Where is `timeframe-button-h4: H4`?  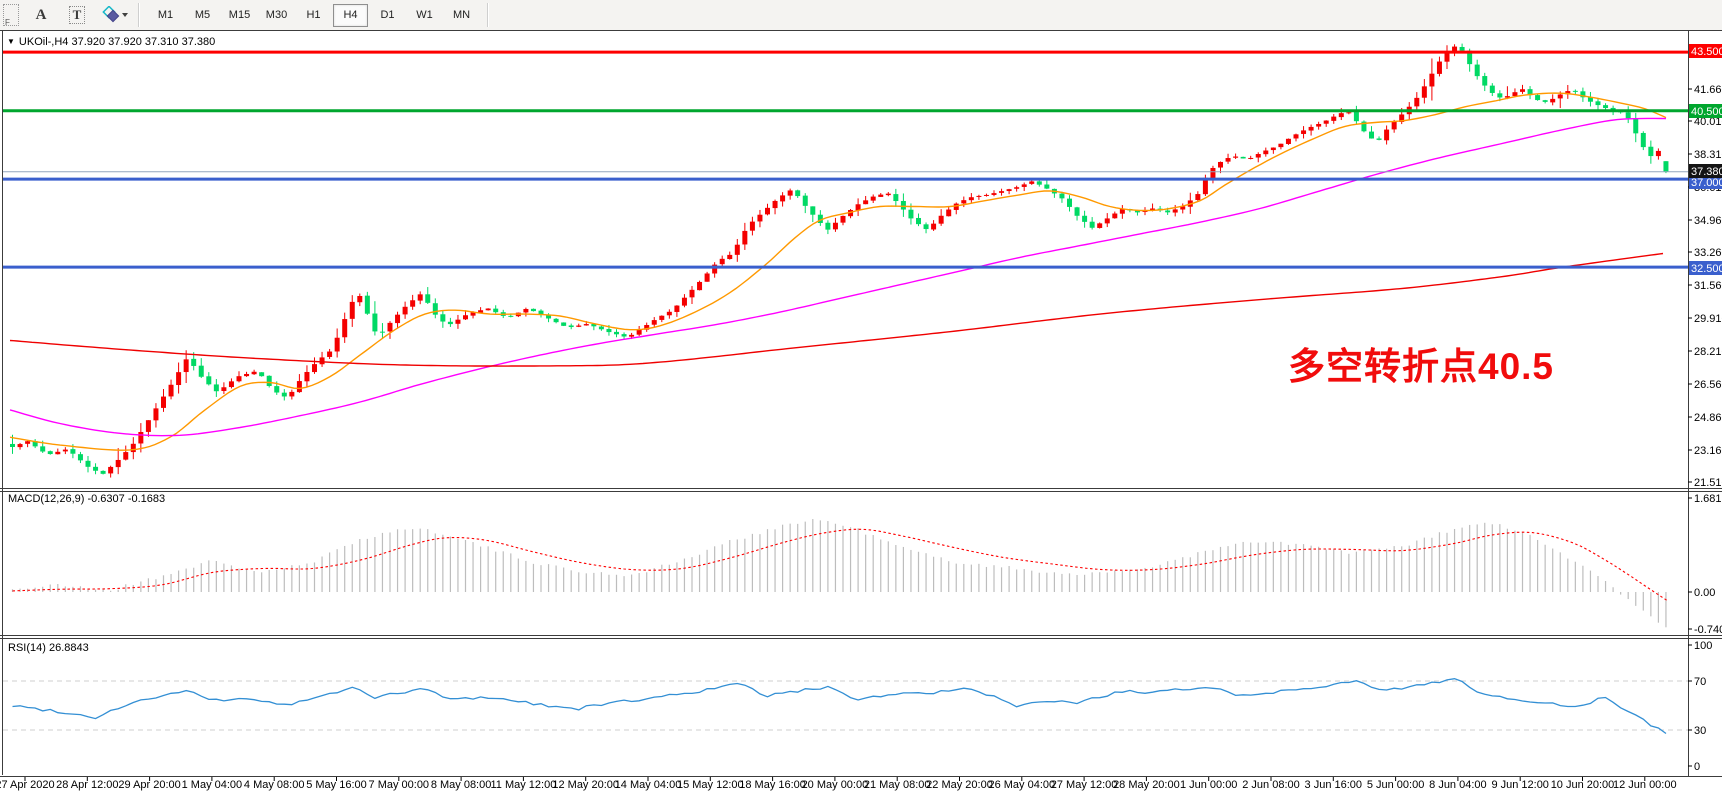
timeframe-button-h4: H4 is located at coordinates (350, 15).